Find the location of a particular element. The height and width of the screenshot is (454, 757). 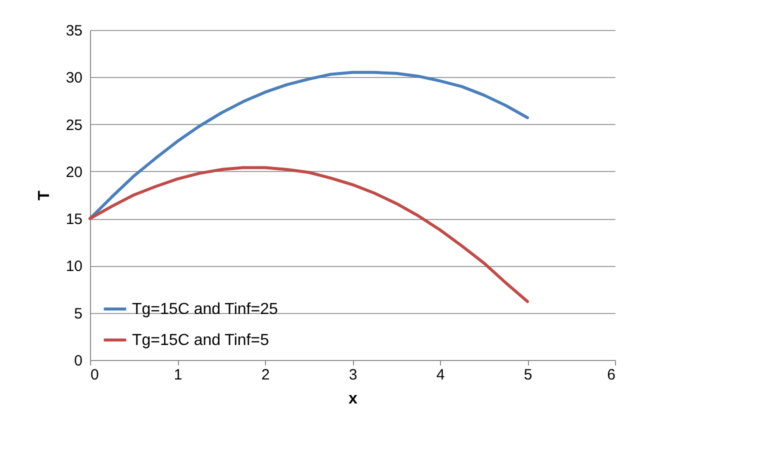

y-tick-label: 35 is located at coordinates (74, 31).